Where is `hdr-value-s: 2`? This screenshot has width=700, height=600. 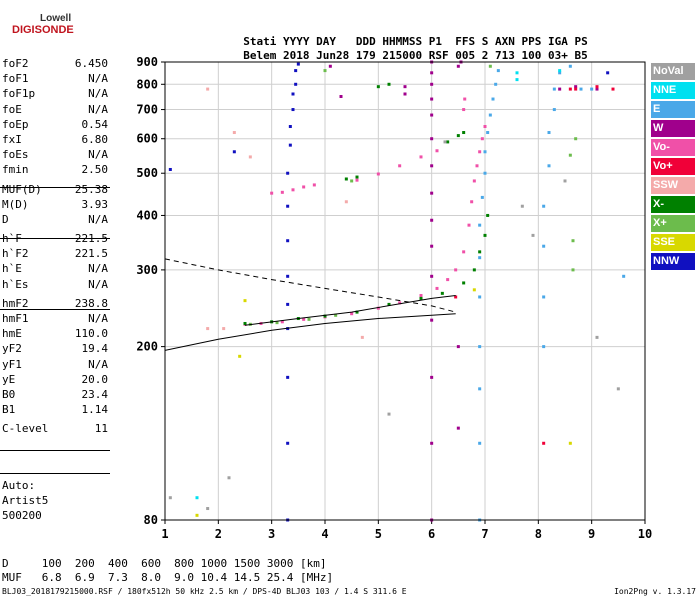 hdr-value-s: 2 is located at coordinates (485, 55).